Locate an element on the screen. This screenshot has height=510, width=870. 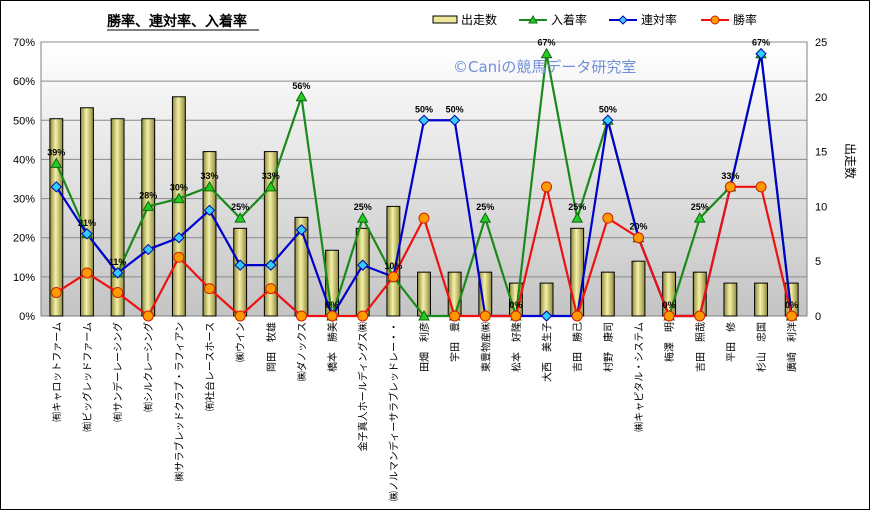
data-label: 50% is located at coordinates (455, 109).